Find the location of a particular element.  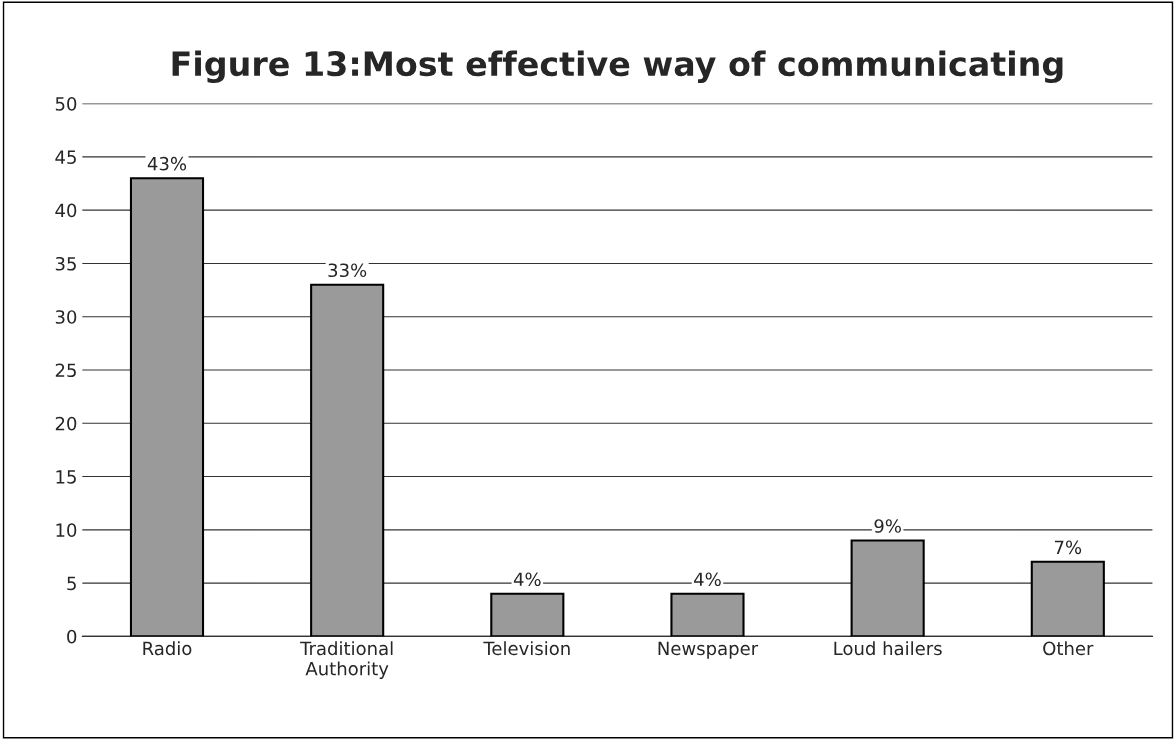

y-tick-label: 30 is located at coordinates (66, 317).